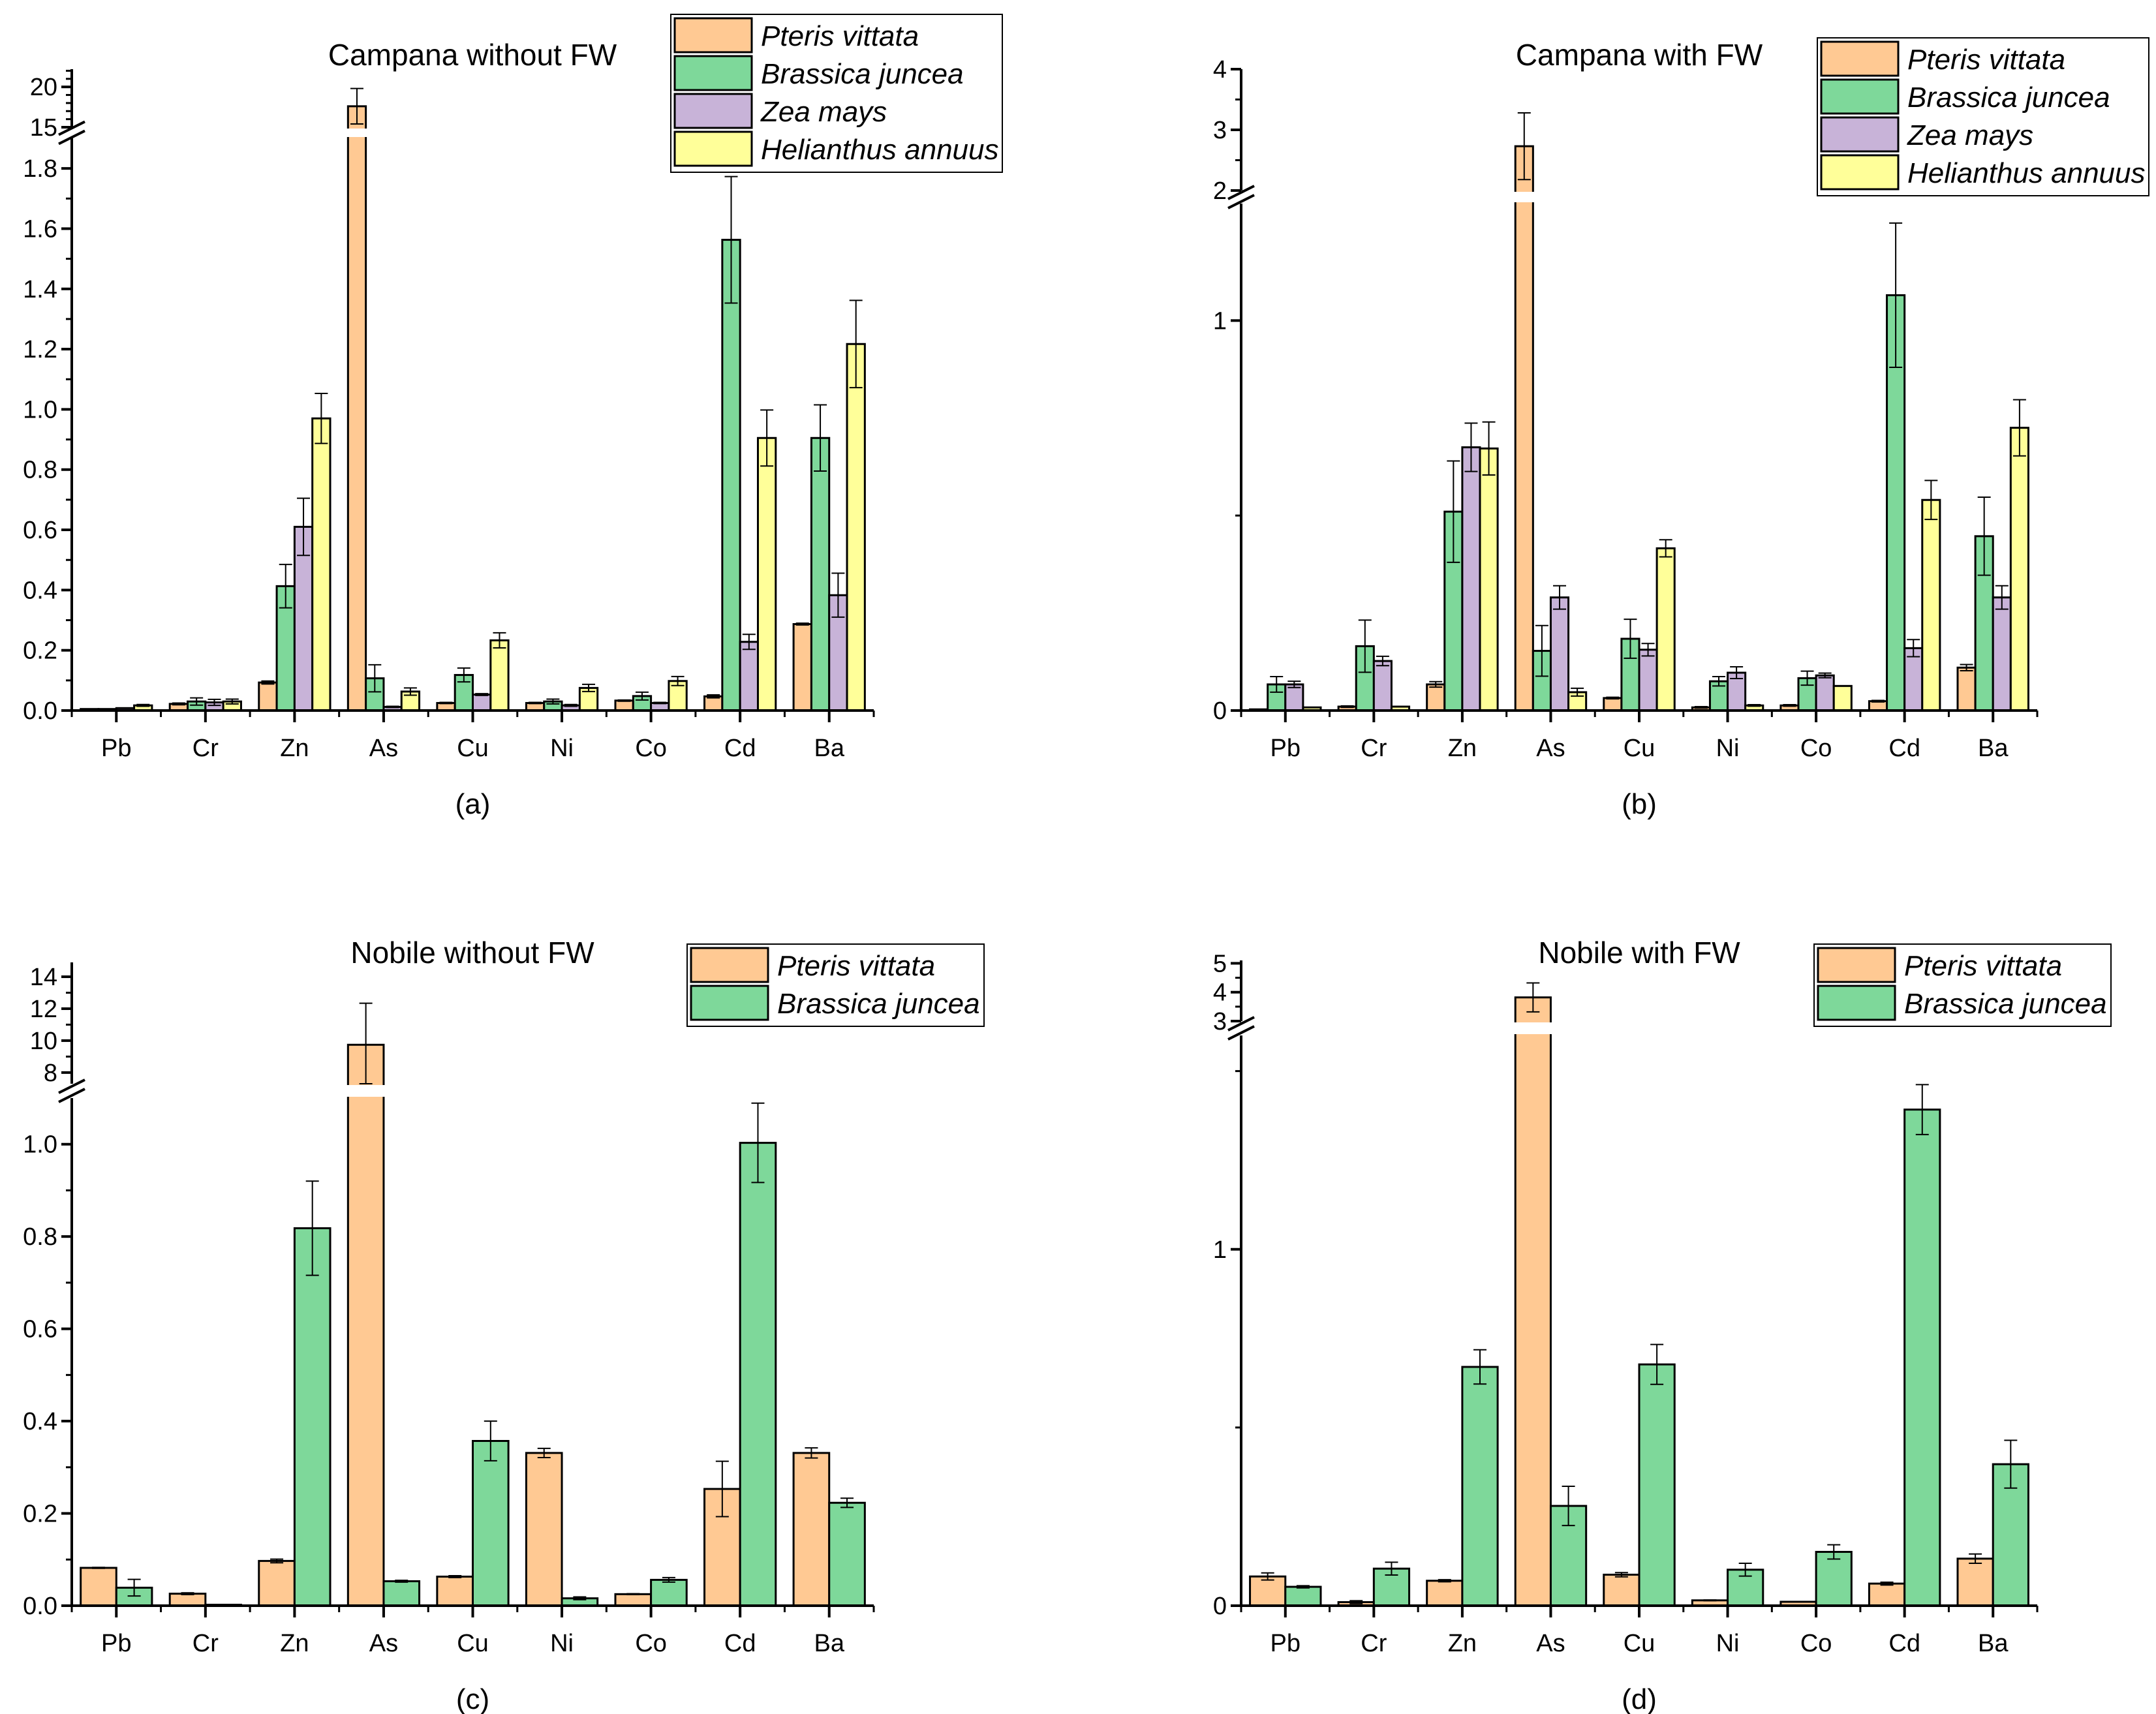 The height and width of the screenshot is (1714, 2156). Describe the element at coordinates (43, 128) in the screenshot. I see `y-tick-label: 15` at that location.